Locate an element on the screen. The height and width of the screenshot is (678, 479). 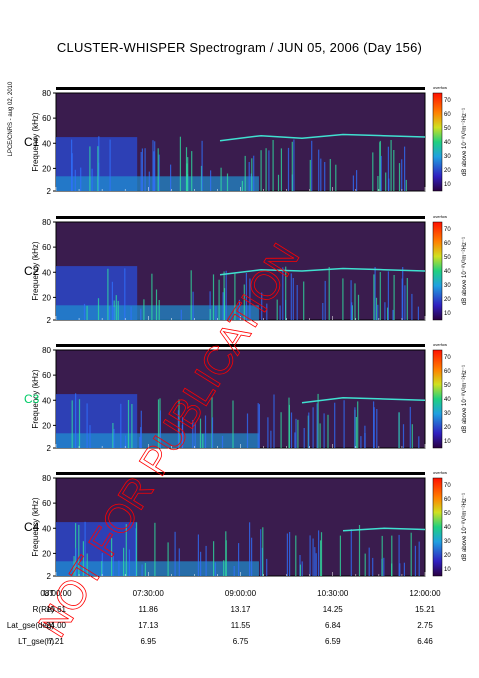
y-tick-label: 20 is located at coordinates (46, 553).